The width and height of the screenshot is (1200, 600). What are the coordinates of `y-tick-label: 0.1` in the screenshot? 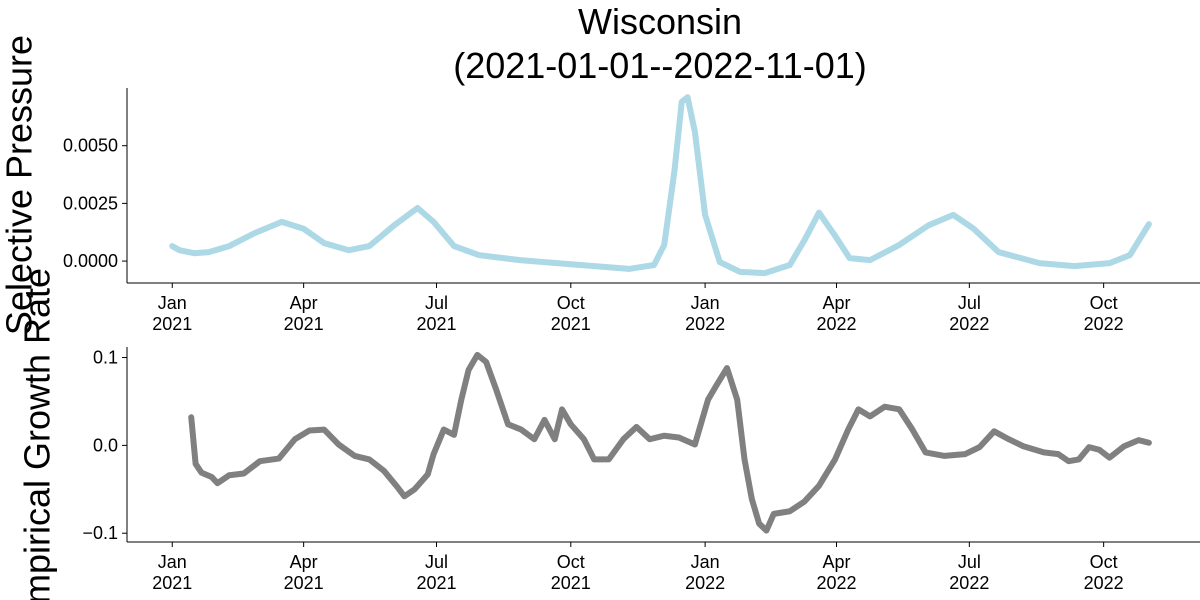 It's located at (105, 358).